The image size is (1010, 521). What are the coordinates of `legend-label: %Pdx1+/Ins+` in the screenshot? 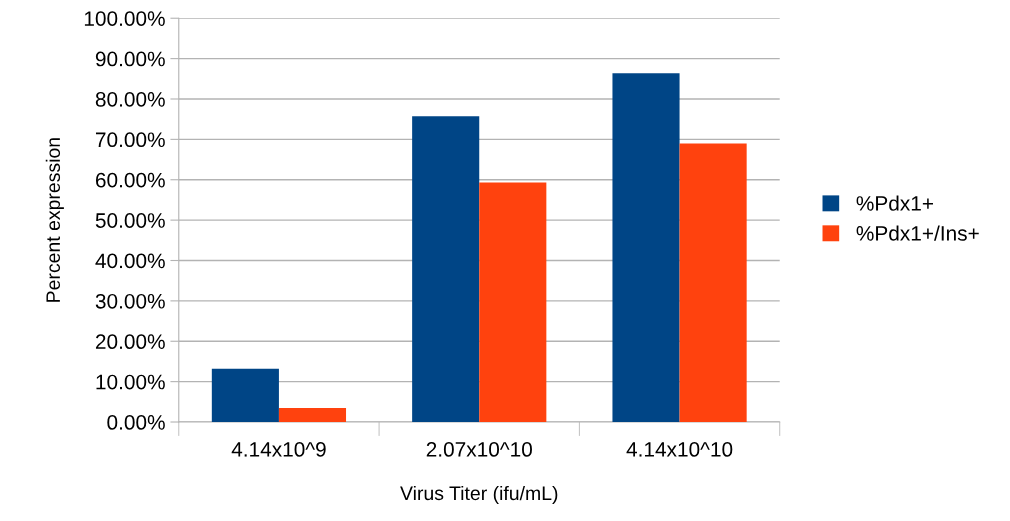 It's located at (917, 233).